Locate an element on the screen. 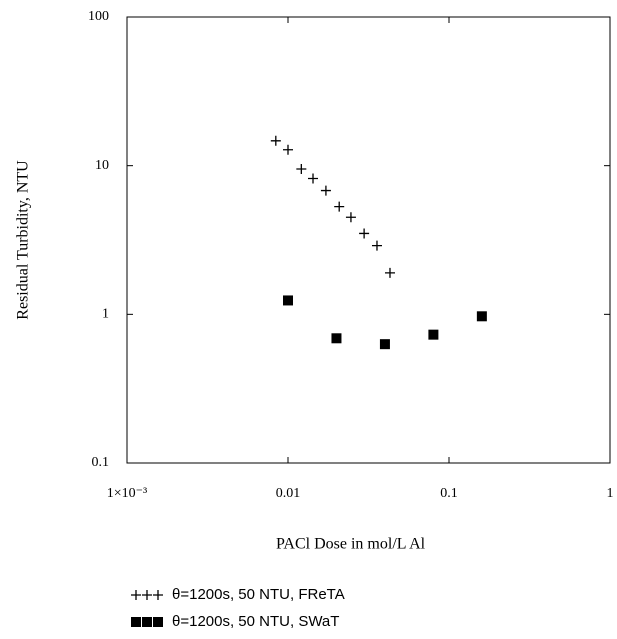 This screenshot has height=639, width=617. y-tick-label: 100 is located at coordinates (98, 16).